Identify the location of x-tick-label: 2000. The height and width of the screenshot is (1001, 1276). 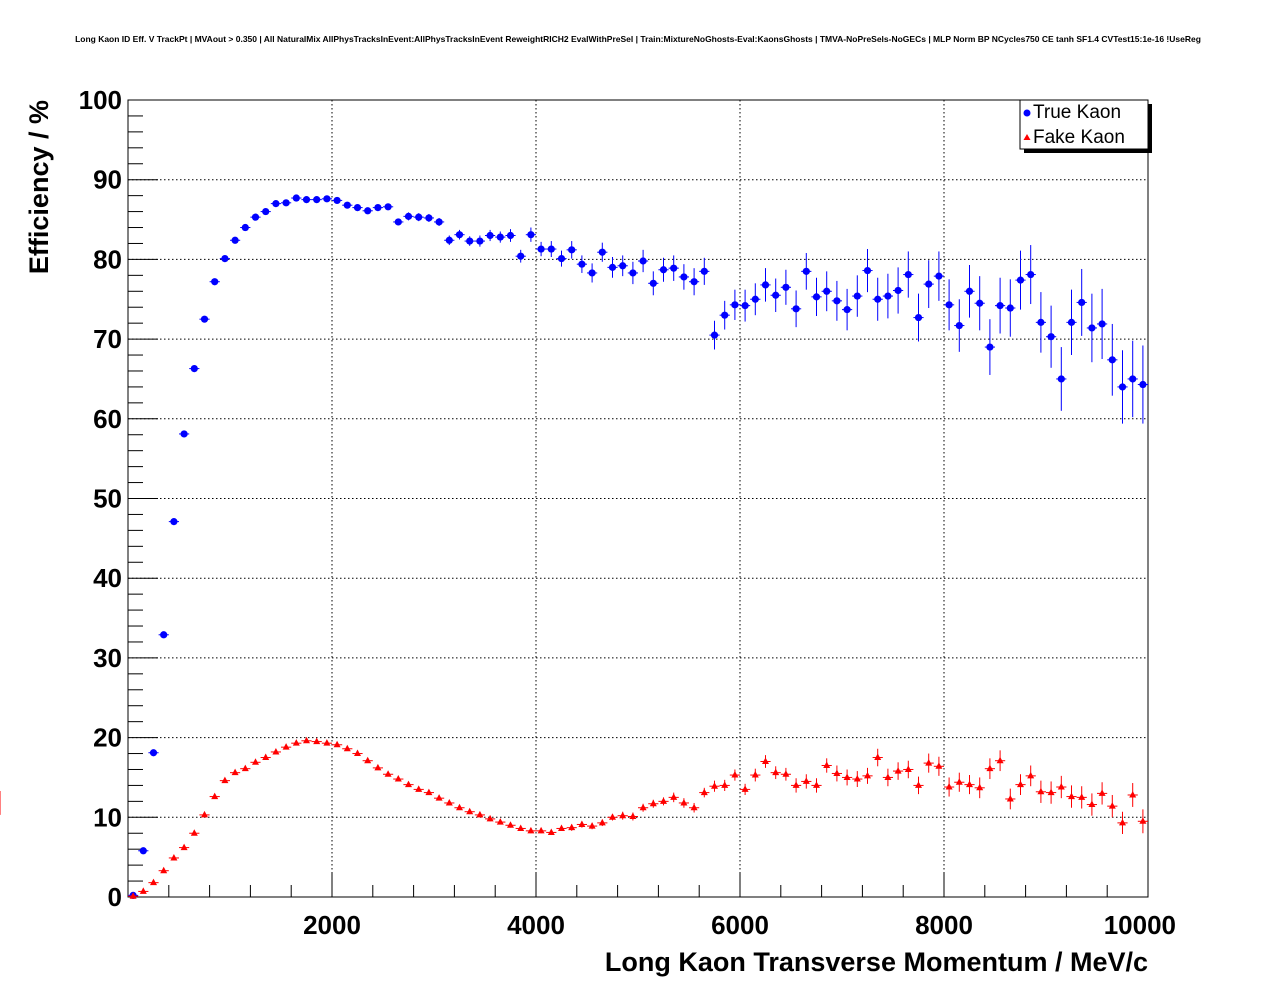
(332, 925).